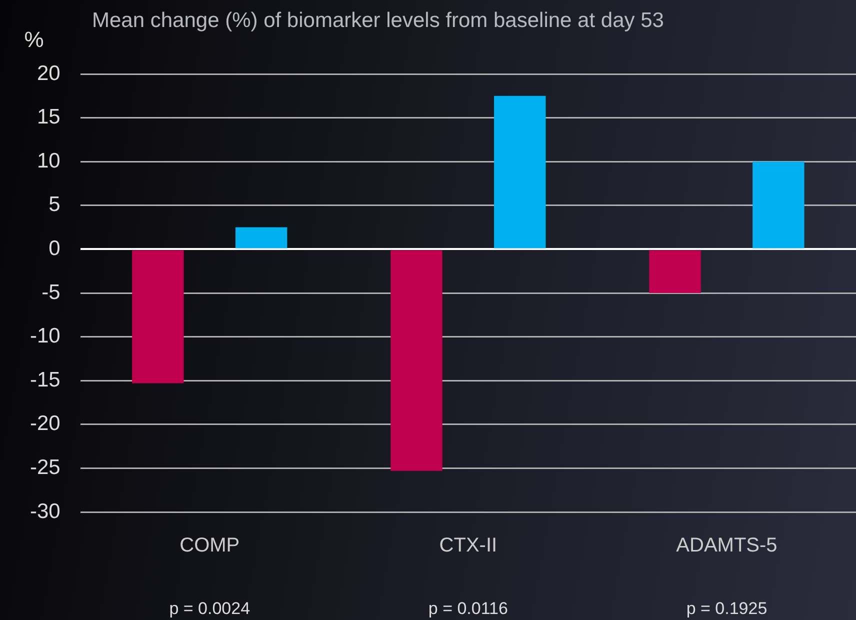 This screenshot has height=620, width=856. Describe the element at coordinates (727, 545) in the screenshot. I see `x-tick-label: ADAMTS-5` at that location.